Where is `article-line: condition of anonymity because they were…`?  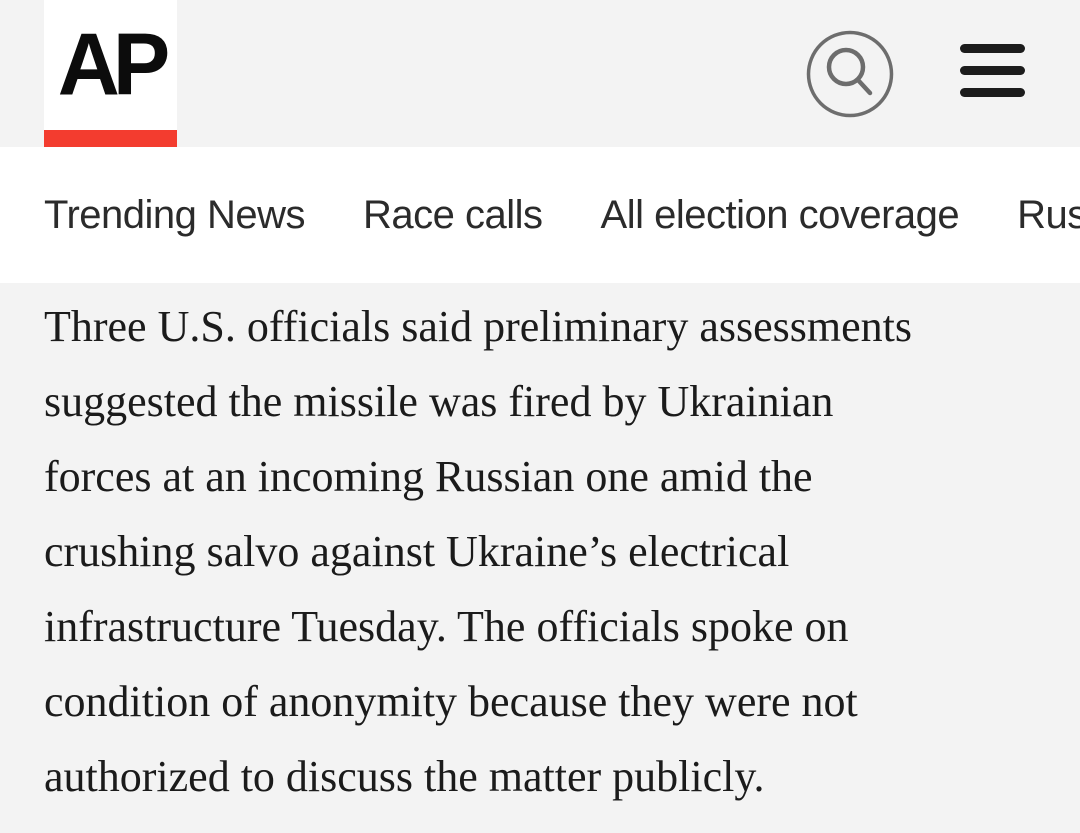 article-line: condition of anonymity because they were… is located at coordinates (451, 701).